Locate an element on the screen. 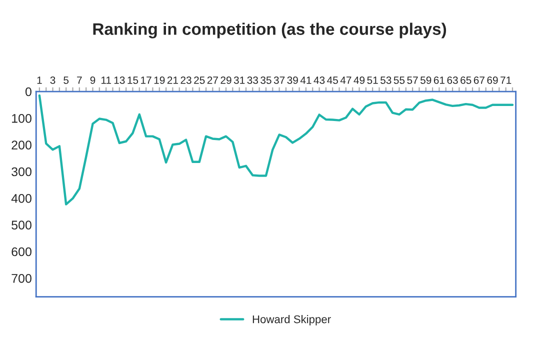 The height and width of the screenshot is (348, 539). x-tick-label: 63 is located at coordinates (452, 80).